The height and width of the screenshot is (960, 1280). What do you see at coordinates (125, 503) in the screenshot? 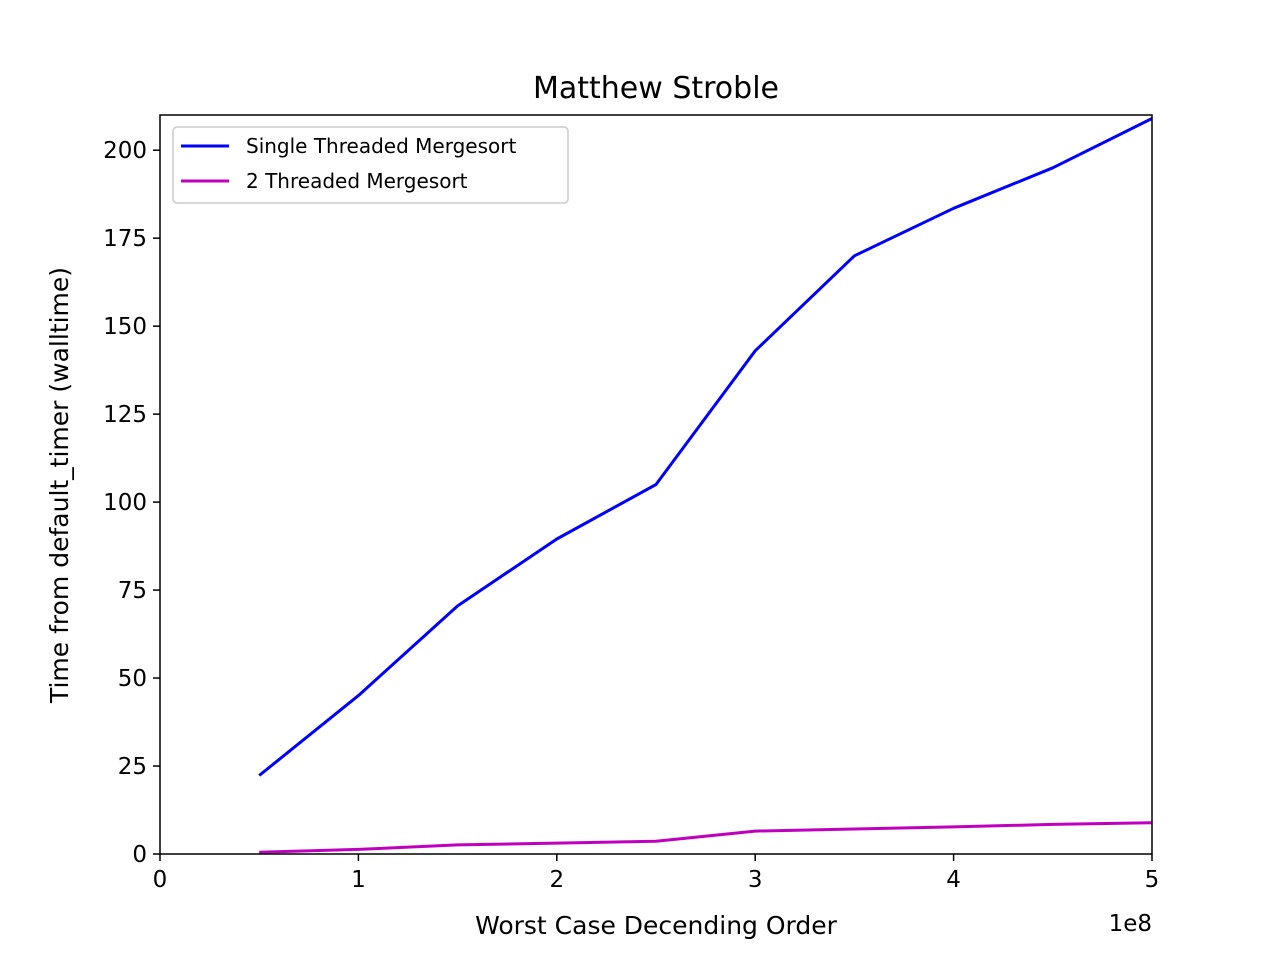
I see `y-tick-label: 100` at bounding box center [125, 503].